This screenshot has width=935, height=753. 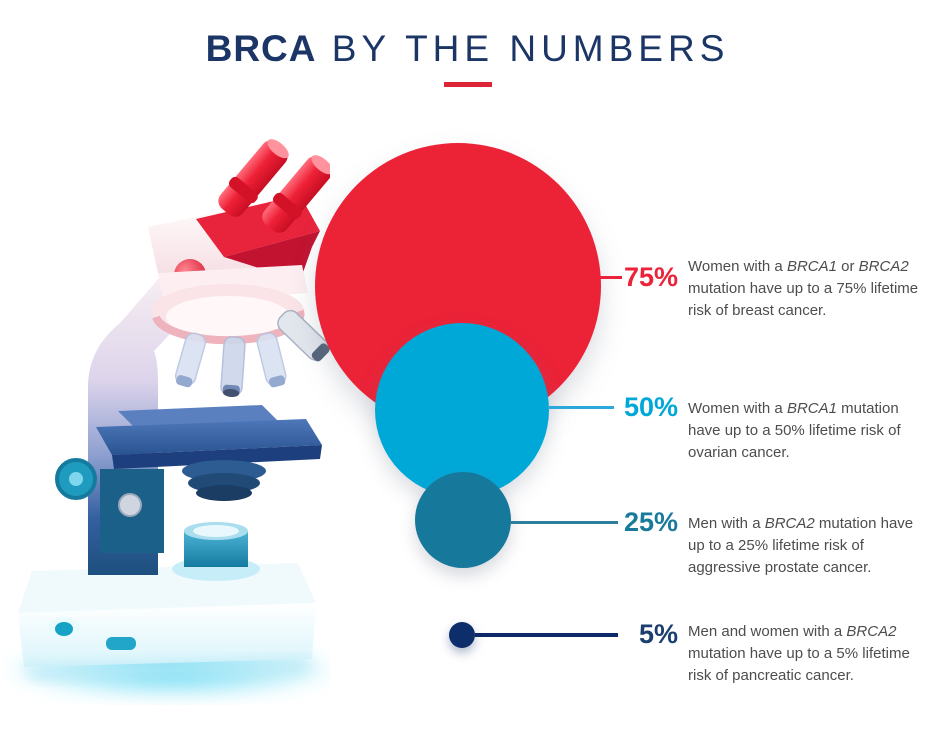 What do you see at coordinates (650, 277) in the screenshot?
I see `percent-label: 75%` at bounding box center [650, 277].